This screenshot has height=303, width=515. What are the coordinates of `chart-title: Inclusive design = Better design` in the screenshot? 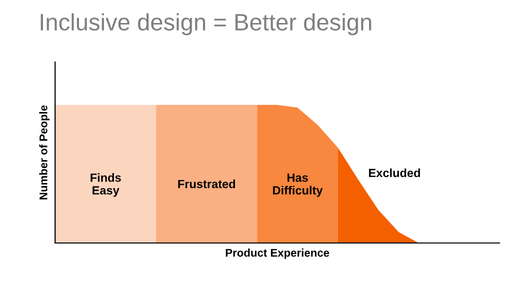 It's located at (206, 24).